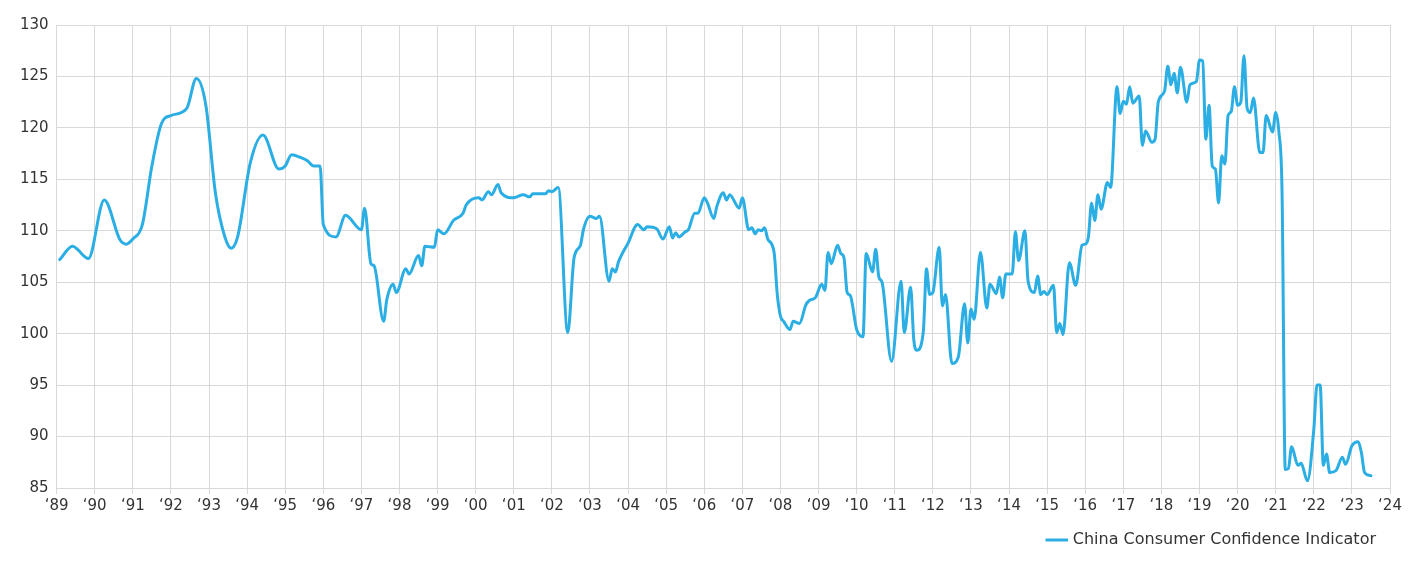 The height and width of the screenshot is (566, 1422). I want to click on y-tick-label: 100, so click(34, 332).